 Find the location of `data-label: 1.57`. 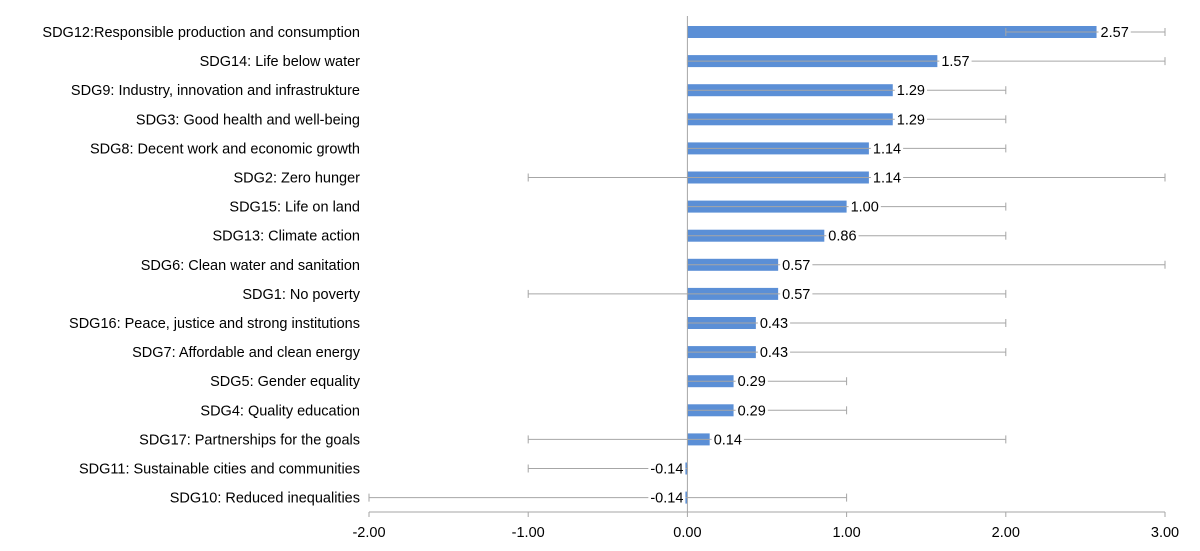

data-label: 1.57 is located at coordinates (955, 62).